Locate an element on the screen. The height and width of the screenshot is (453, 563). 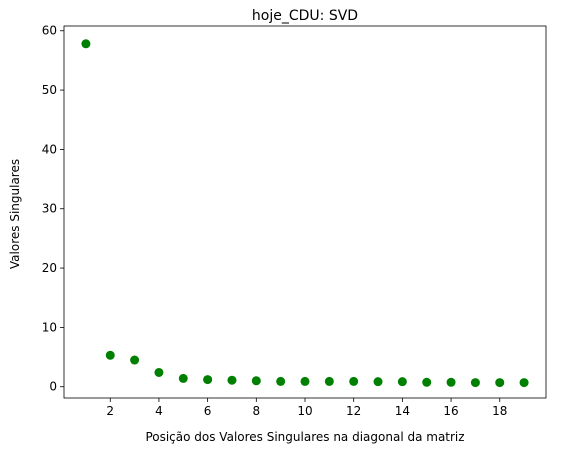
x-tick-label: 6 is located at coordinates (208, 411).